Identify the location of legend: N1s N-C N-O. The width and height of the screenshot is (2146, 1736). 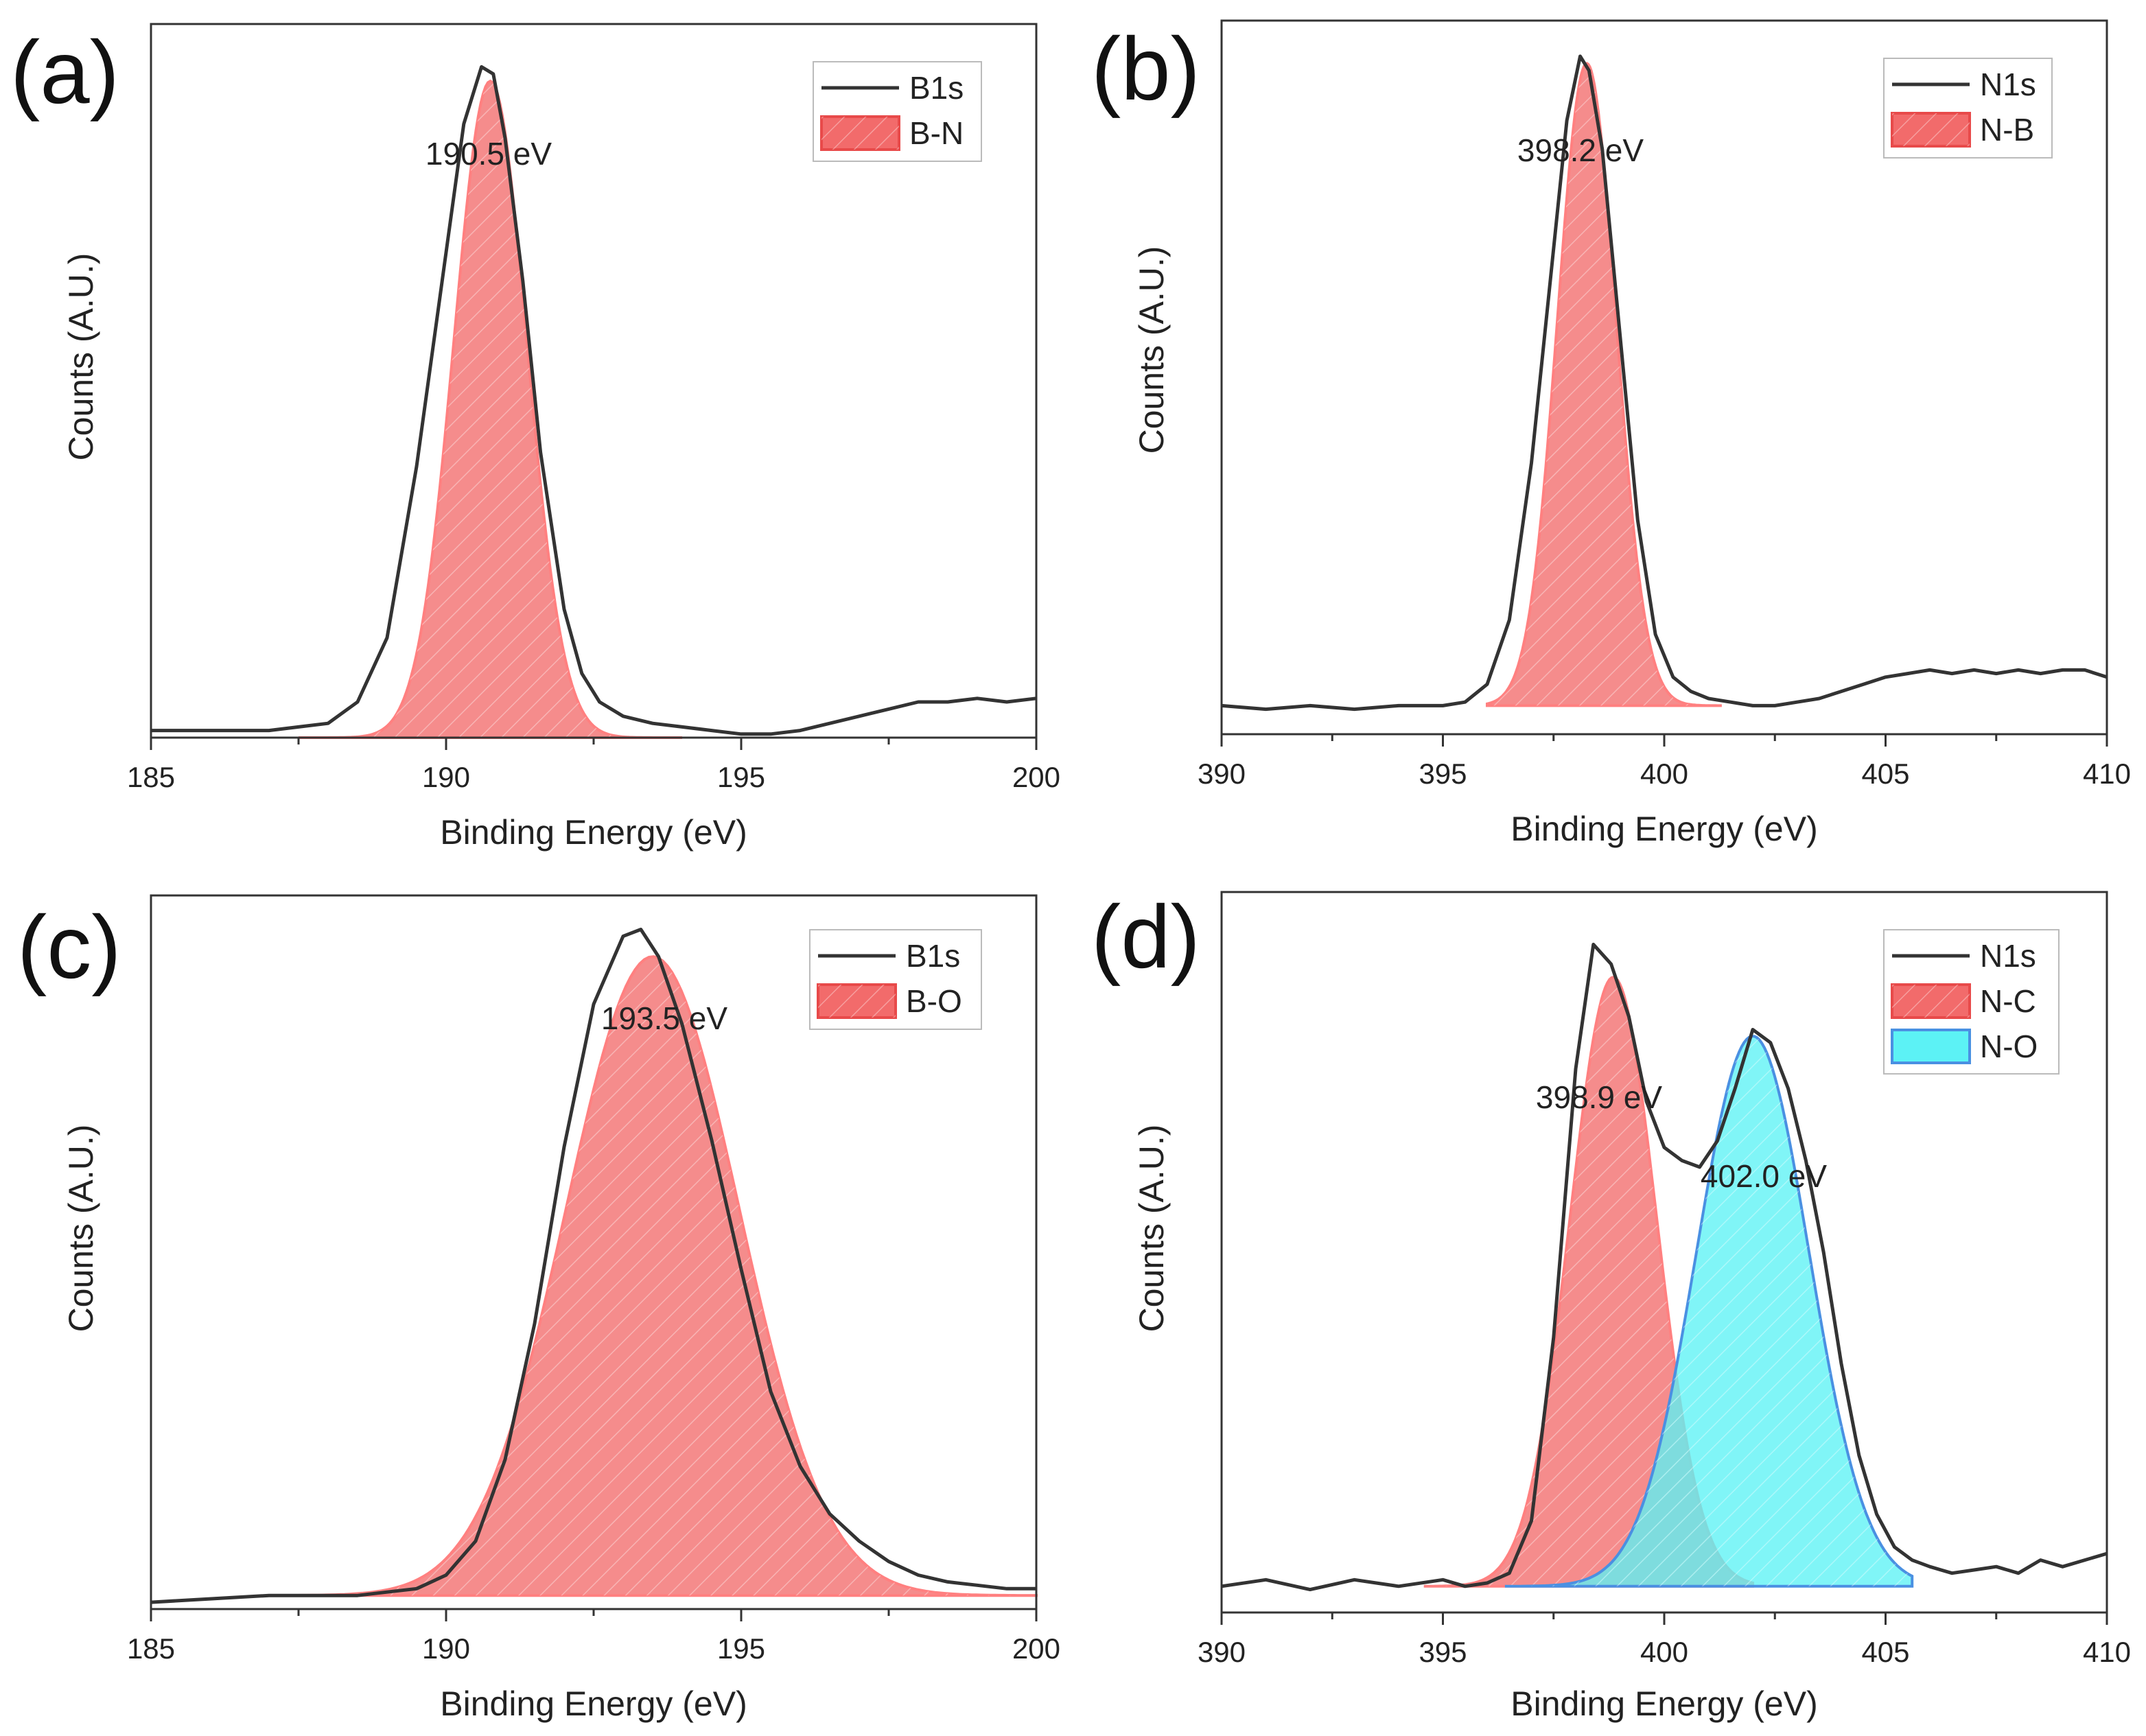
(1971, 1002).